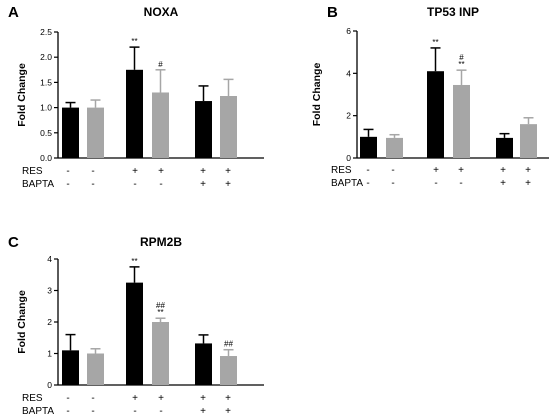  What do you see at coordinates (49, 354) in the screenshot?
I see `y-tick-label: 1` at bounding box center [49, 354].